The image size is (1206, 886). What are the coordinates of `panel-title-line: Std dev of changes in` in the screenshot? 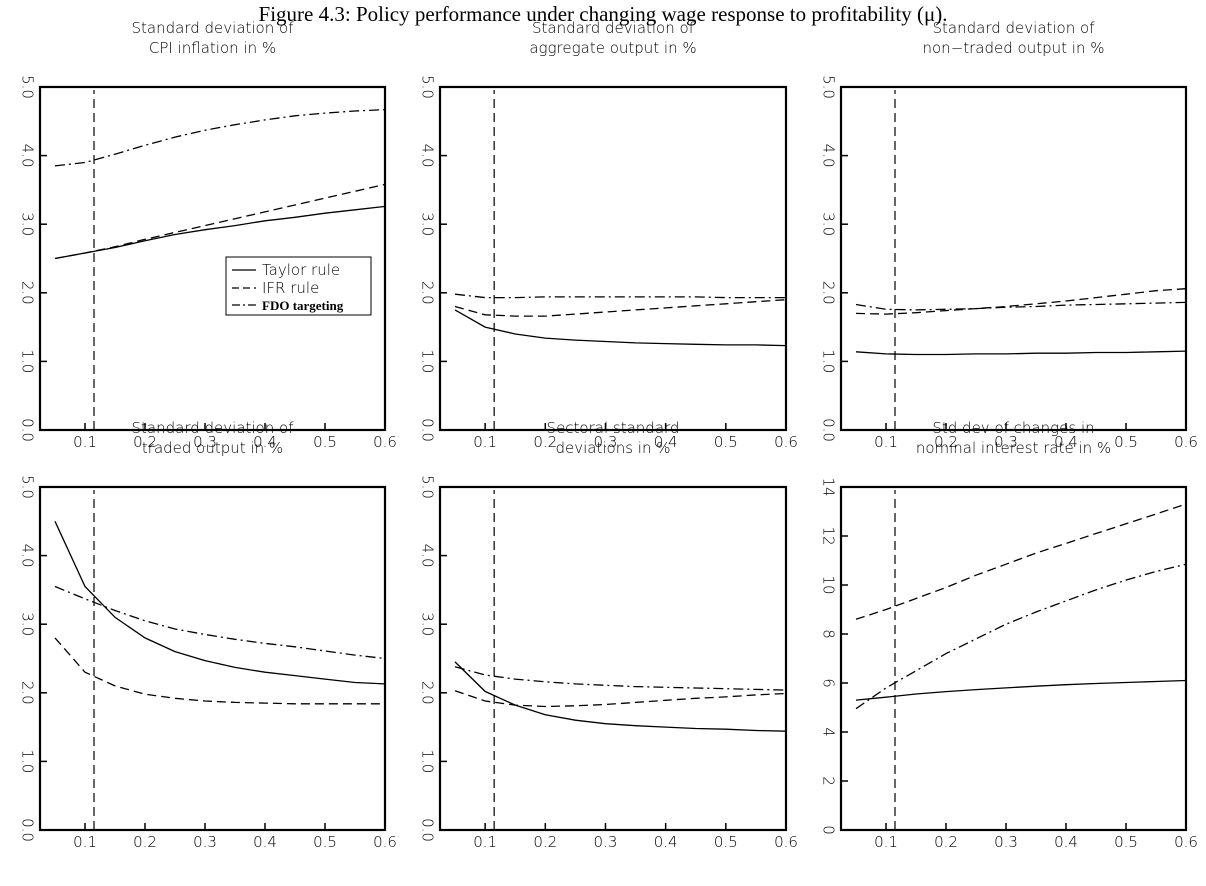 It's located at (1013, 428).